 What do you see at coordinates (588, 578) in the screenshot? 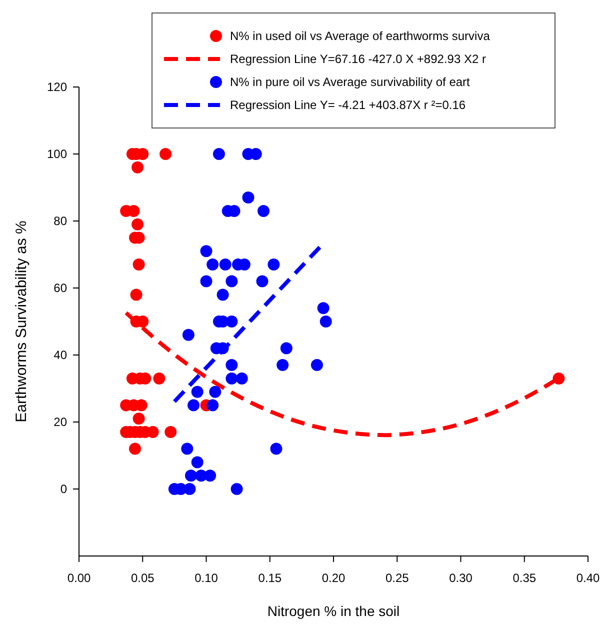
I see `x-tick-label: 0.40` at bounding box center [588, 578].